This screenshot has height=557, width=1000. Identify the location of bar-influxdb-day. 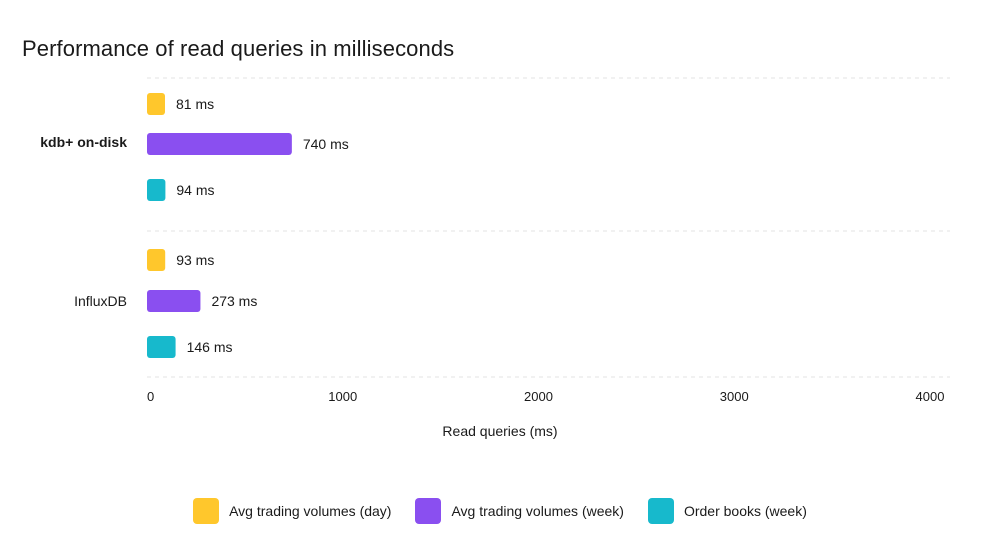
(156, 260).